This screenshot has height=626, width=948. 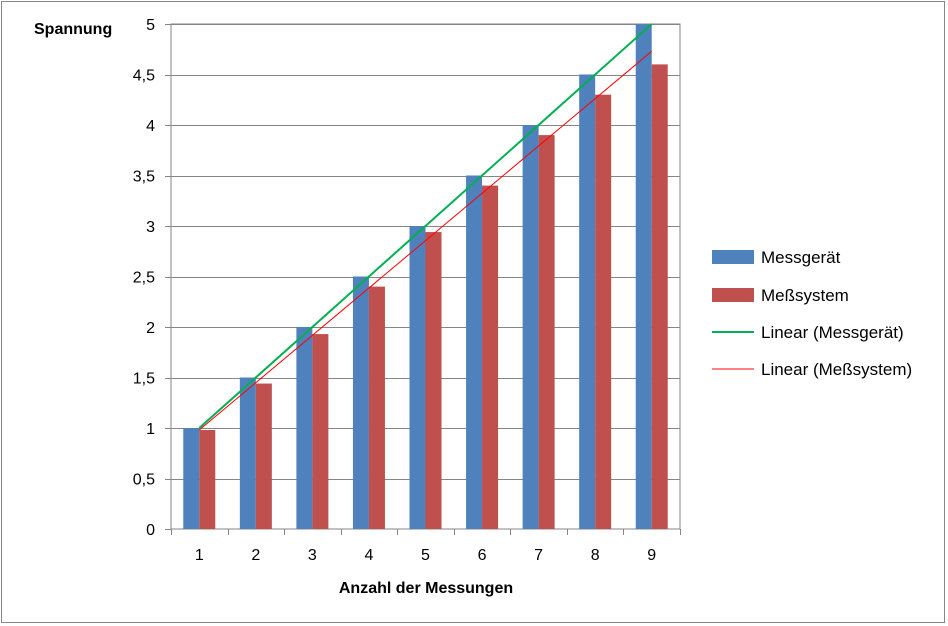 I want to click on y-tick-label: 3, so click(x=150, y=227).